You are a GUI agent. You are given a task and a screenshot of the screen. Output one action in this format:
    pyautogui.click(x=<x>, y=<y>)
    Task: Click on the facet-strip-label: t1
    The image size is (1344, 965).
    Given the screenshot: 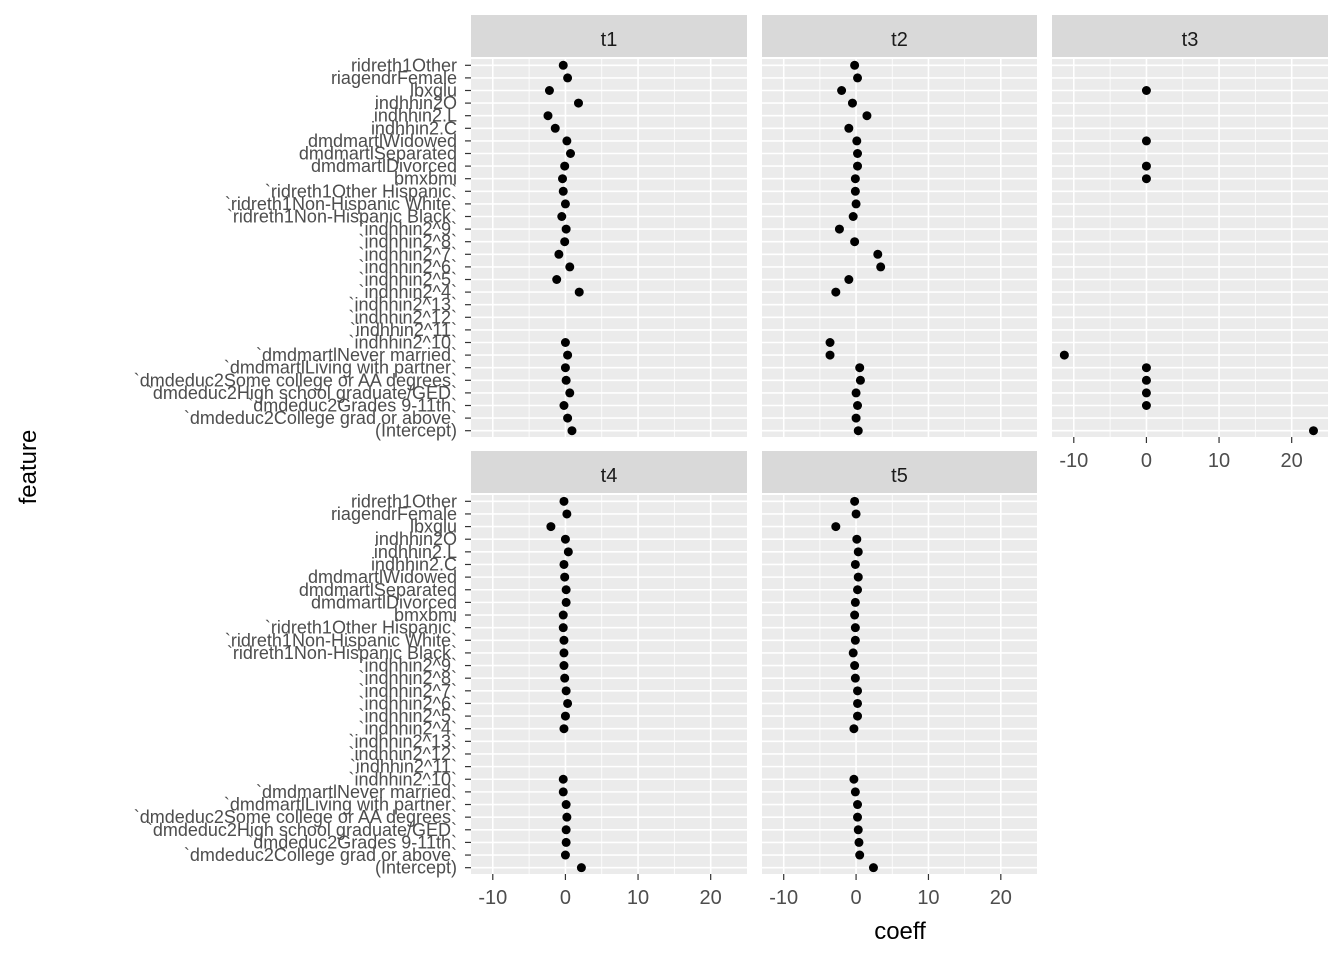 What is the action you would take?
    pyautogui.click(x=609, y=40)
    